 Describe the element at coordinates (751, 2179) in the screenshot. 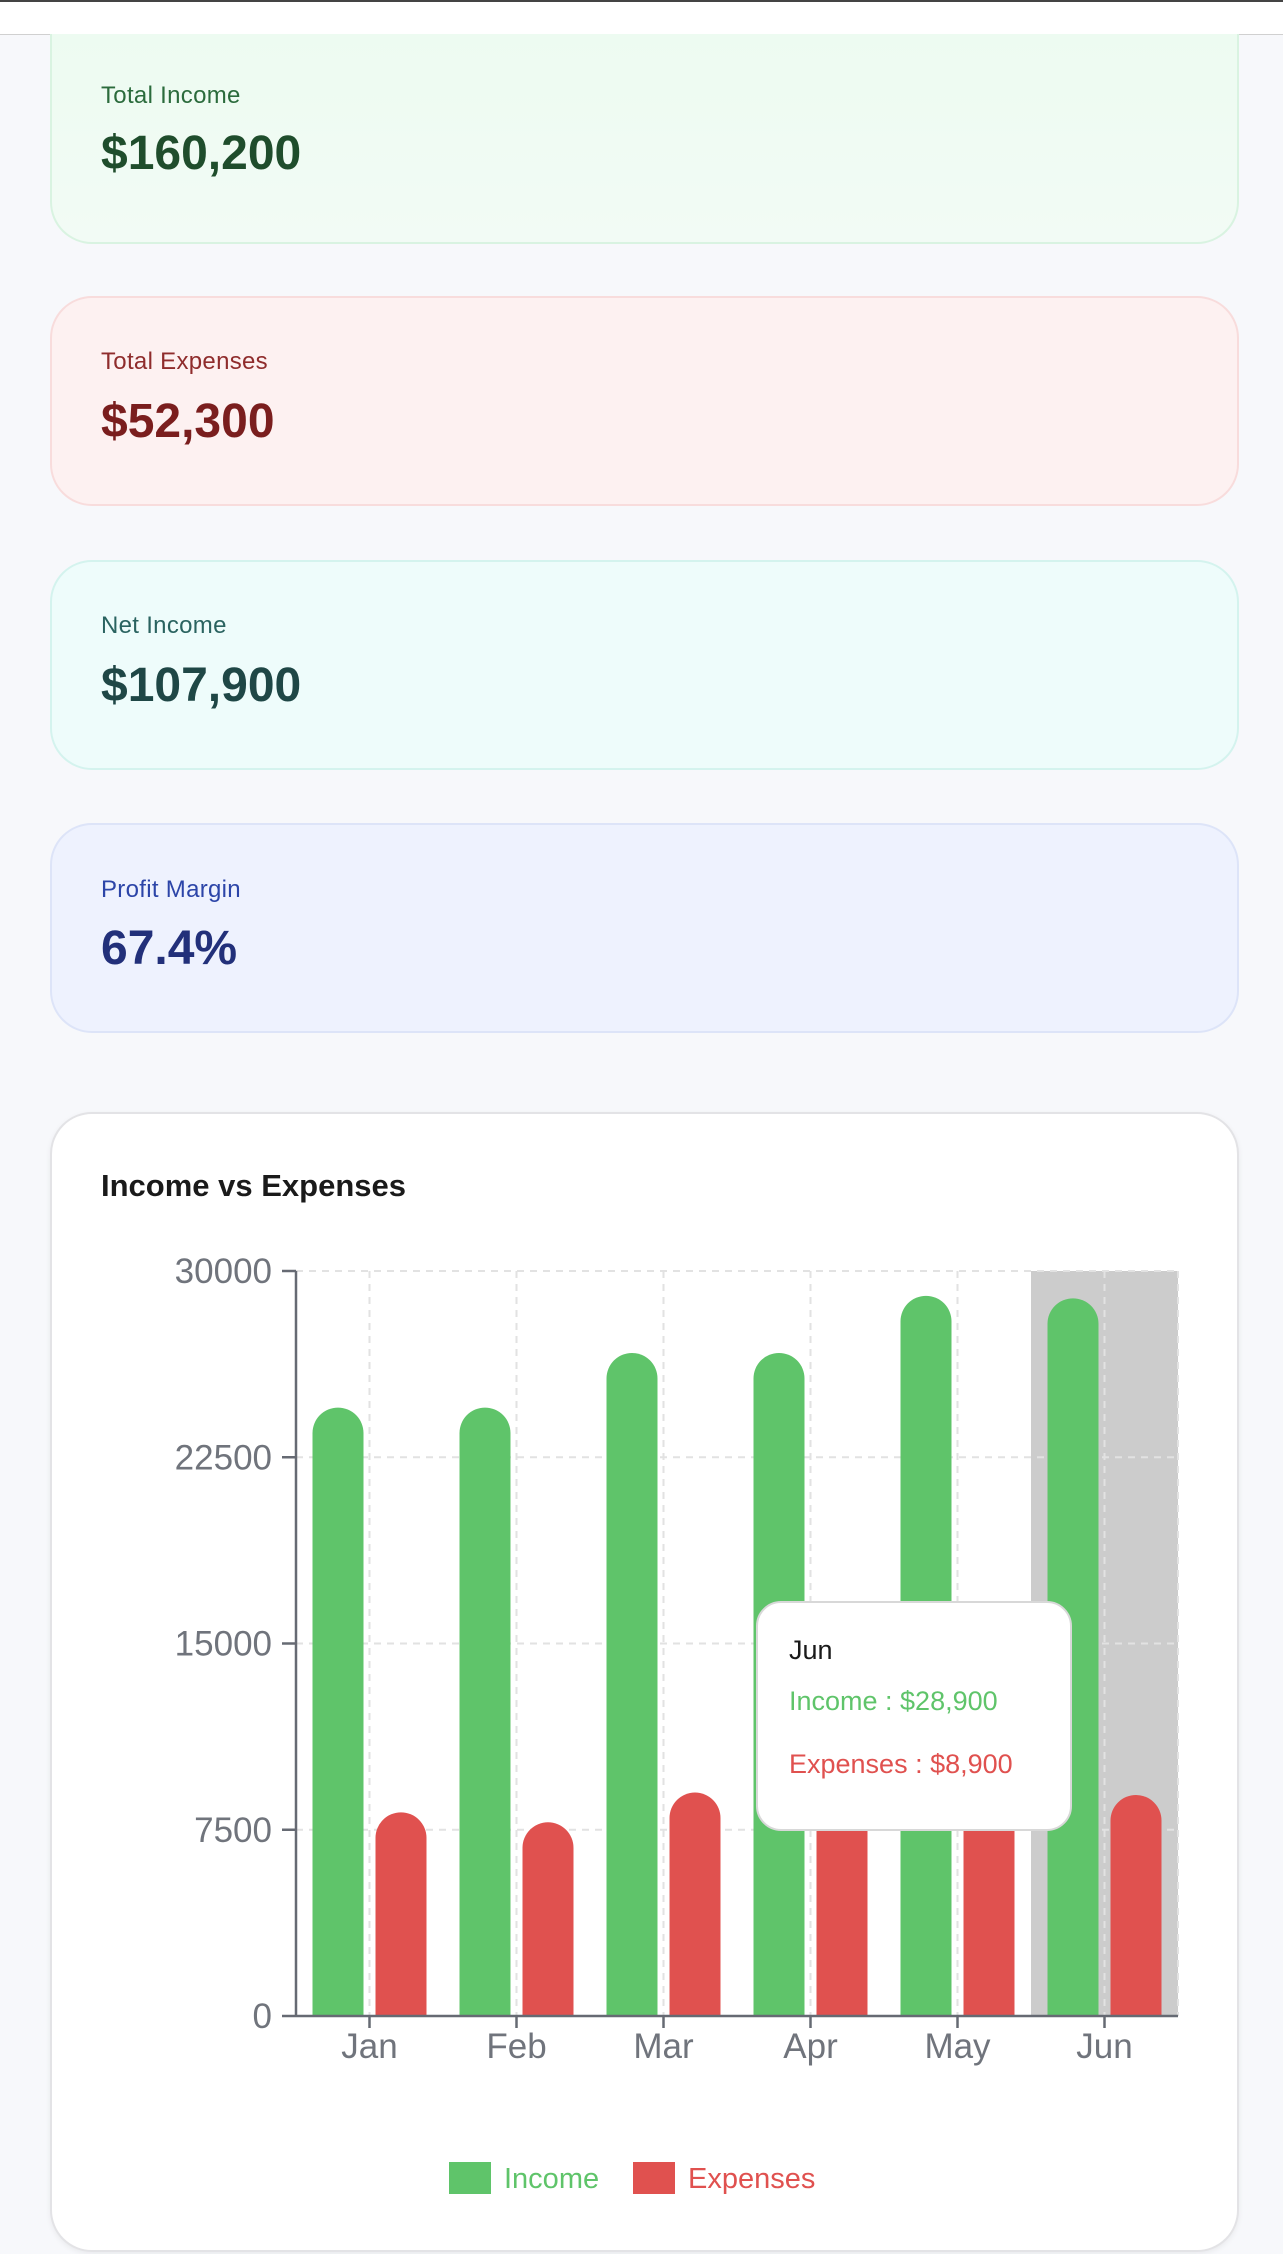

I see `legend-label-expenses: Expenses` at that location.